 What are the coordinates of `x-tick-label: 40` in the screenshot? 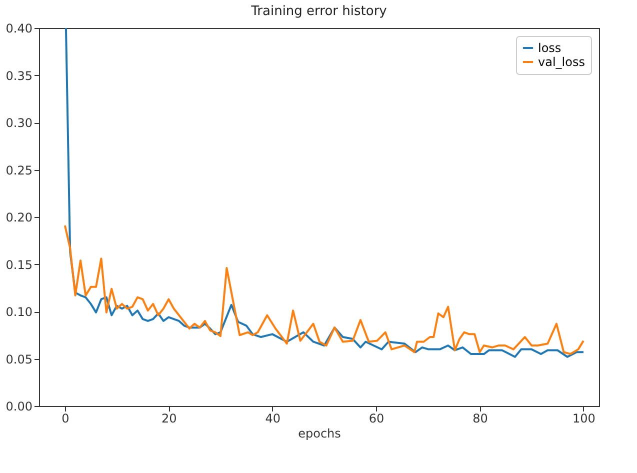 It's located at (272, 419).